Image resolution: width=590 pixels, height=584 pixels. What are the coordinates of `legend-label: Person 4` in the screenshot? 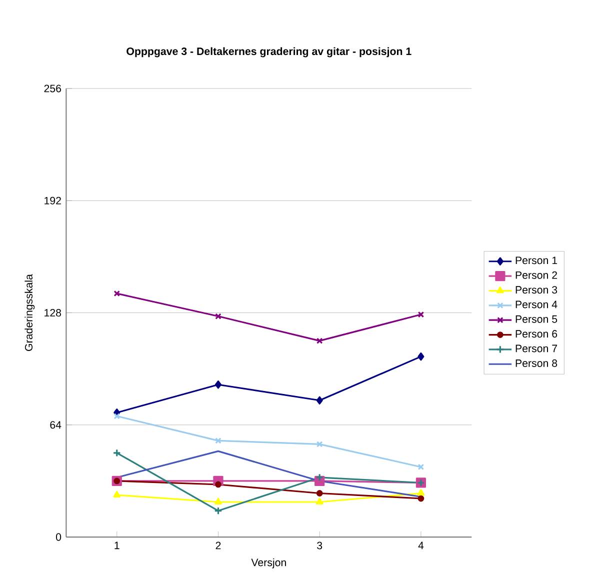 It's located at (537, 304).